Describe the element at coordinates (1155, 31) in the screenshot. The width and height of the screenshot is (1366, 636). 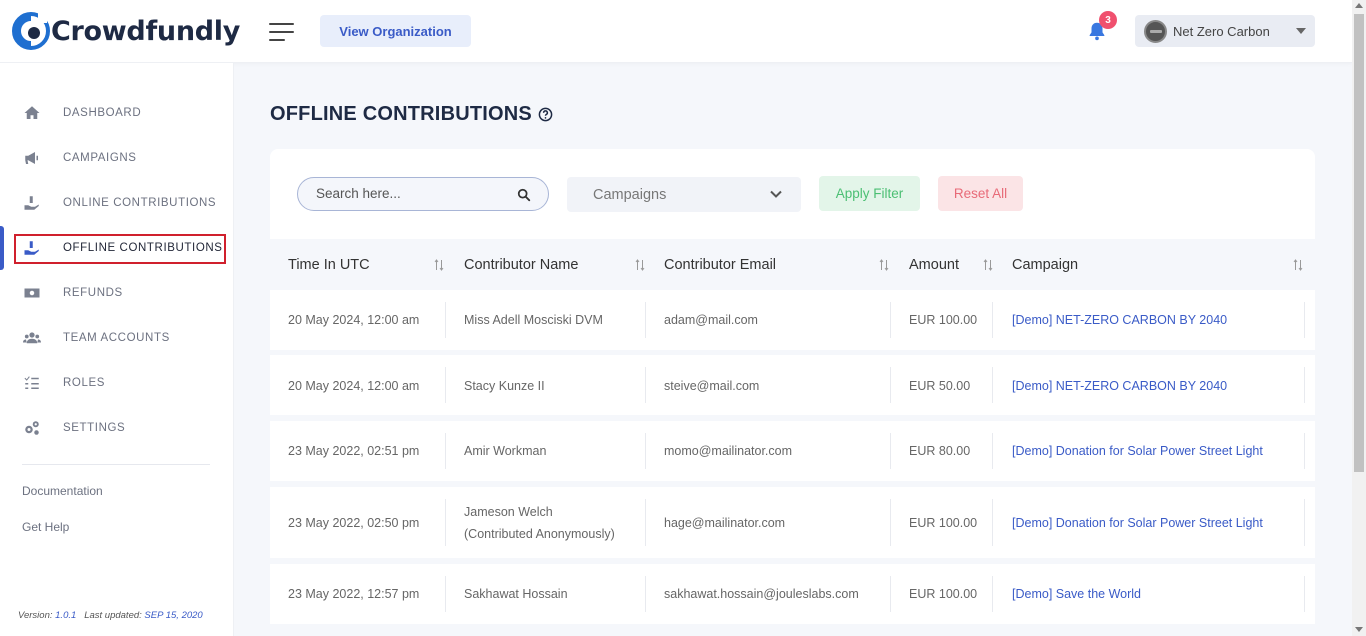
I see `org-avatar` at that location.